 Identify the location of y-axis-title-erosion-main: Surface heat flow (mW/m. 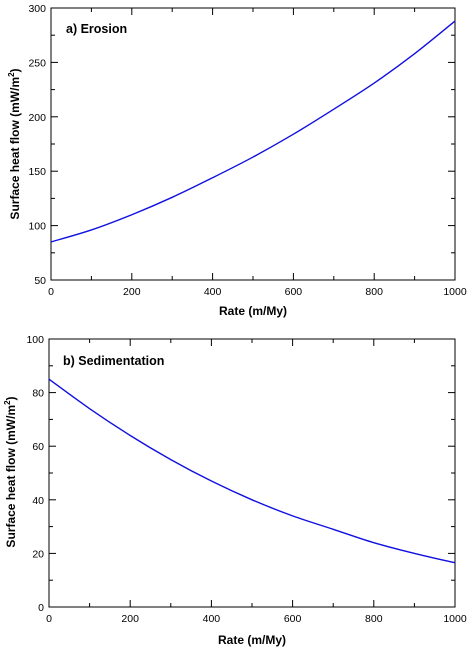
(15, 148).